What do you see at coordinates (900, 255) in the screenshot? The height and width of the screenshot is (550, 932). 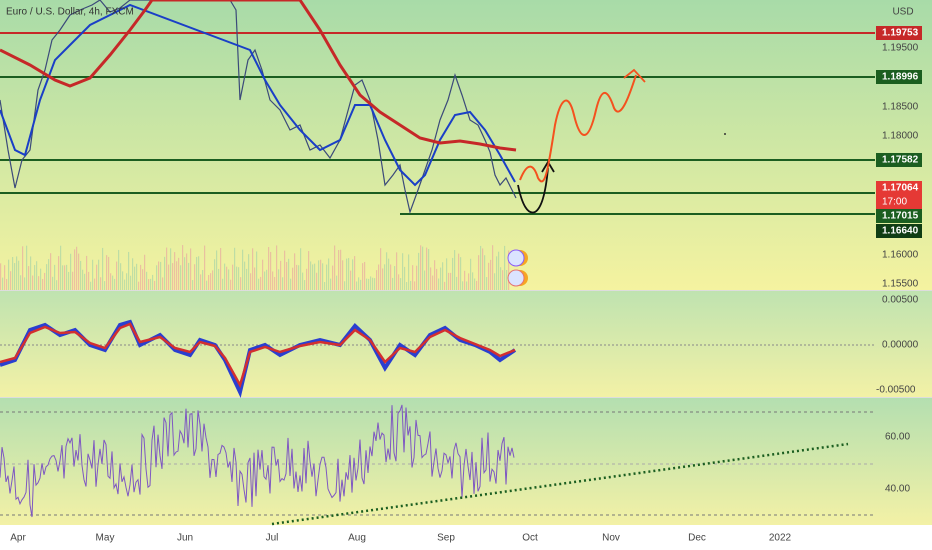 I see `price-tick: 1.16000` at bounding box center [900, 255].